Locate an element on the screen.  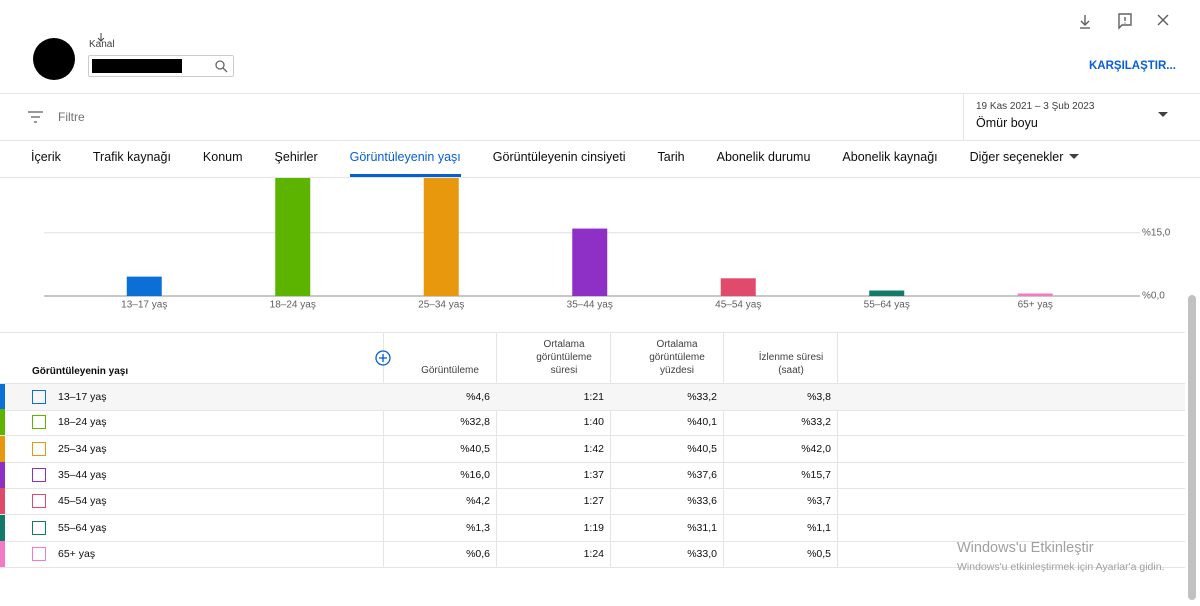
table-cell: %4,6 is located at coordinates (478, 397).